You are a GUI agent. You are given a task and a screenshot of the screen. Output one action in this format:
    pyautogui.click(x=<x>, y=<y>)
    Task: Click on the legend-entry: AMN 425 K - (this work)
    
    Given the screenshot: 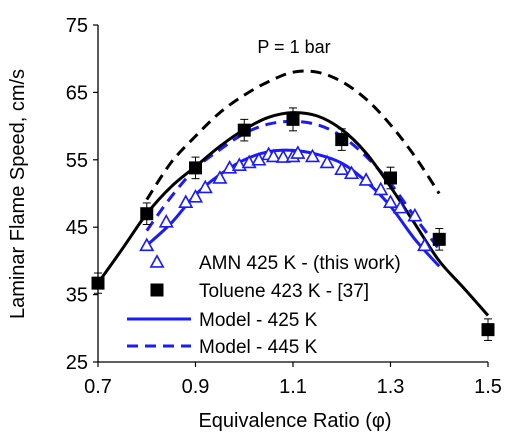 What is the action you would take?
    pyautogui.click(x=275, y=263)
    